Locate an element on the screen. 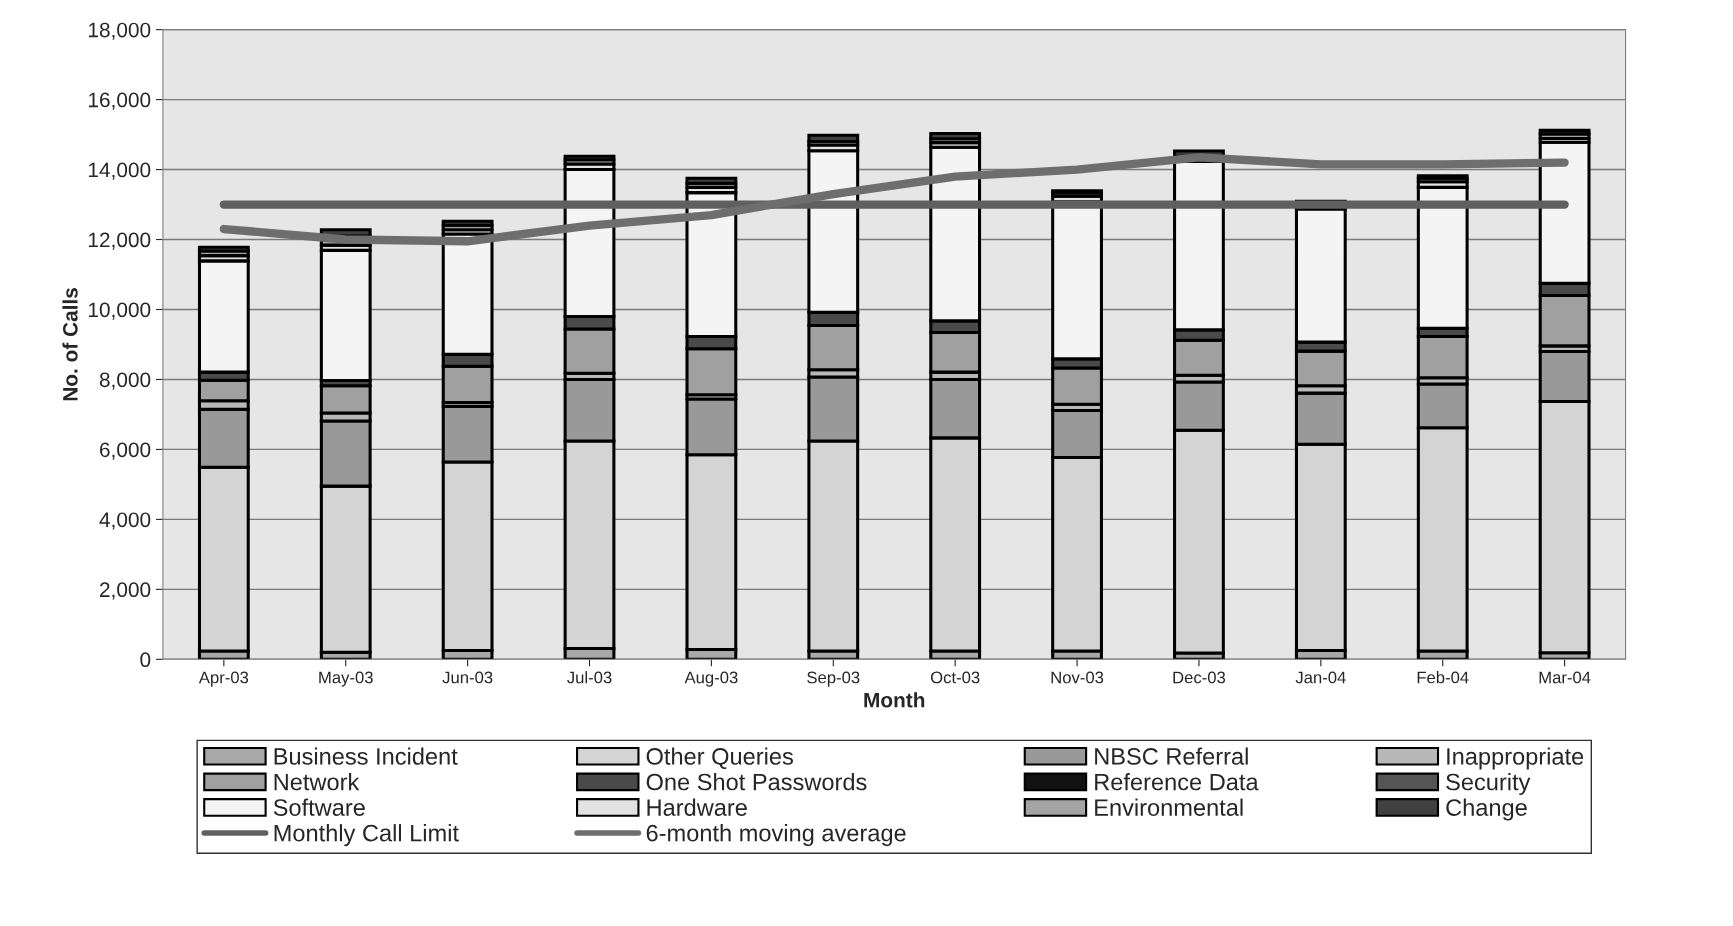 Image resolution: width=1733 pixels, height=926 pixels. x-tick-label: Nov-03 is located at coordinates (1077, 677).